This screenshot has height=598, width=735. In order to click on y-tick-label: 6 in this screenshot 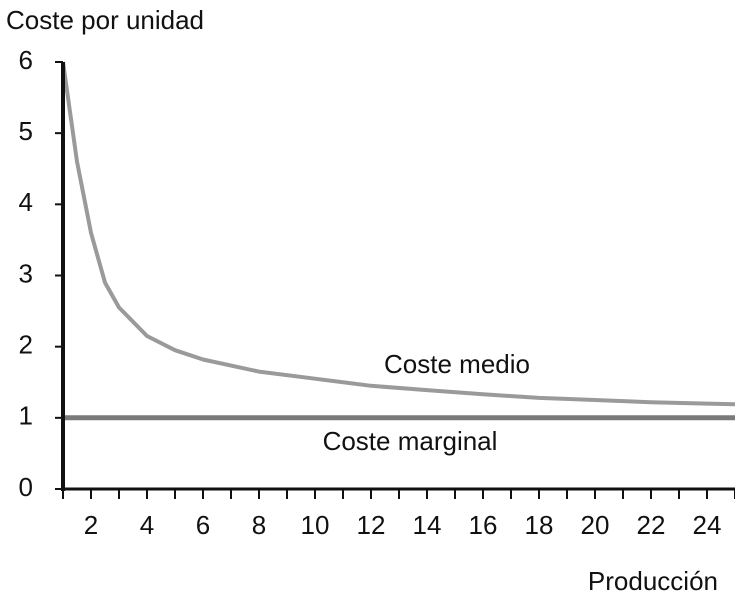, I will do `click(26, 60)`.